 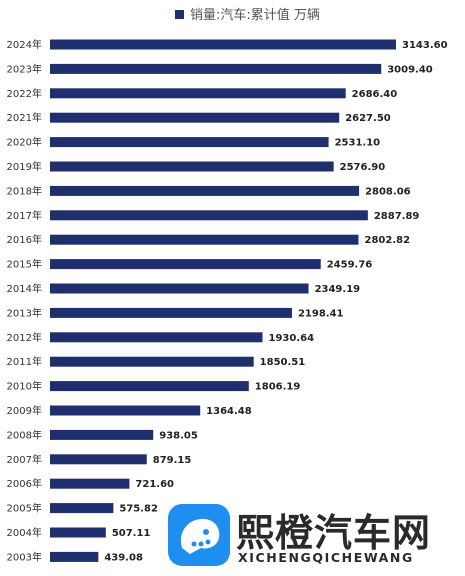 What do you see at coordinates (24, 361) in the screenshot?
I see `y-tick-label: 2011年` at bounding box center [24, 361].